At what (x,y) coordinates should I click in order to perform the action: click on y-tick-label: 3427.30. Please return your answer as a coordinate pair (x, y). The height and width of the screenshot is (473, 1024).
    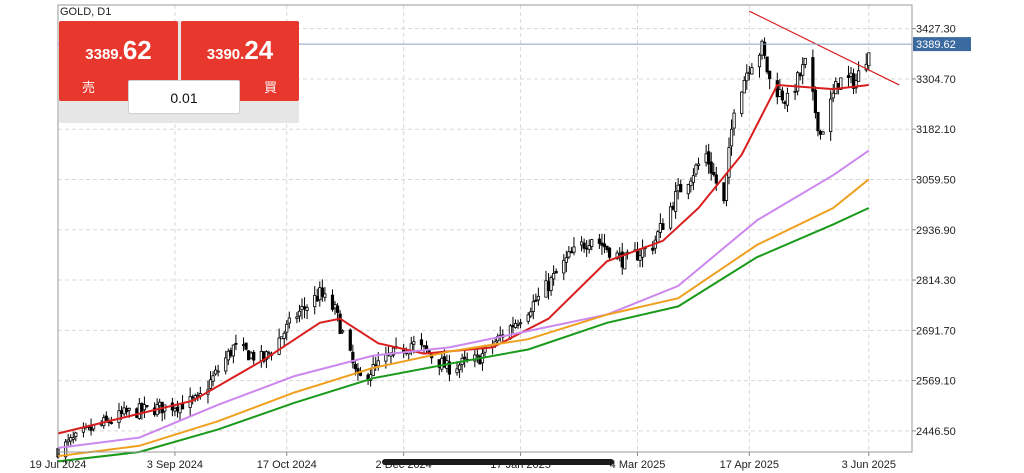
    Looking at the image, I should click on (936, 30).